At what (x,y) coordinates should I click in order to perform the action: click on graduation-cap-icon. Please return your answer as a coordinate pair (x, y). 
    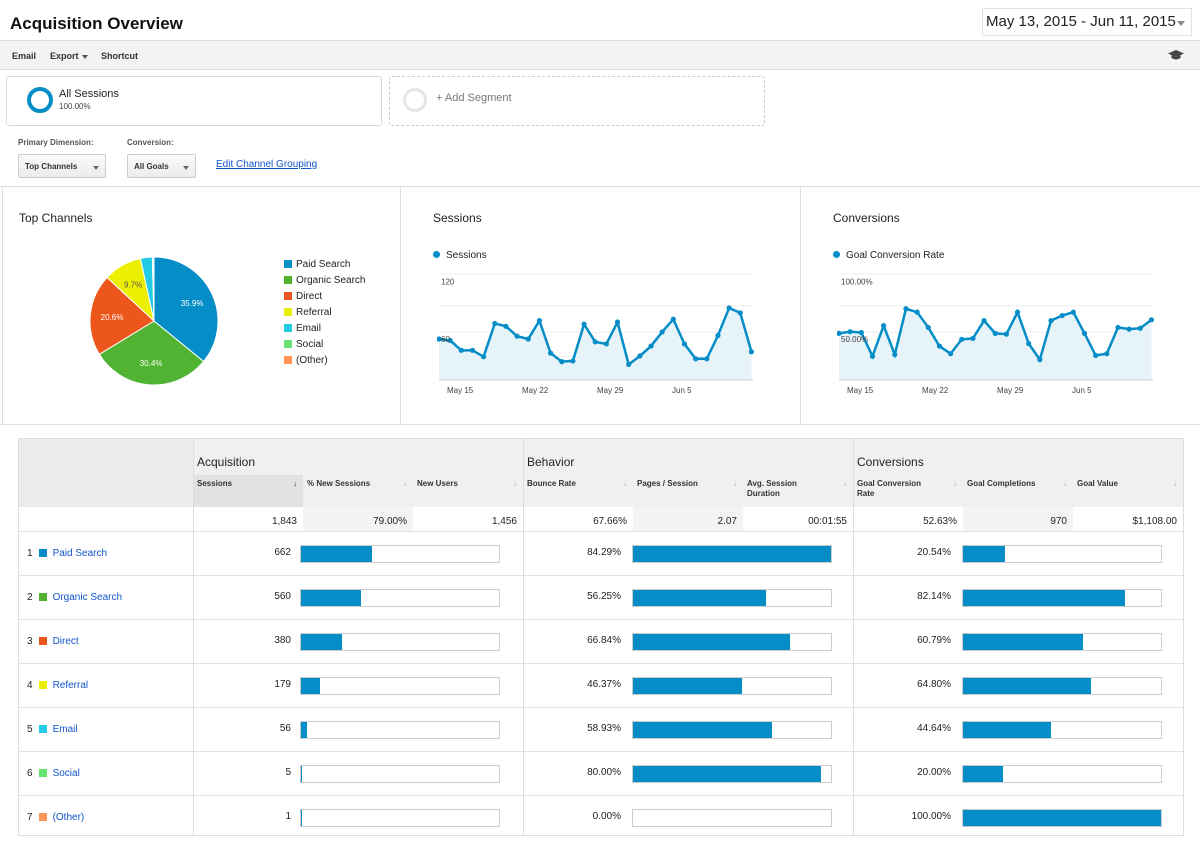
    Looking at the image, I should click on (1176, 55).